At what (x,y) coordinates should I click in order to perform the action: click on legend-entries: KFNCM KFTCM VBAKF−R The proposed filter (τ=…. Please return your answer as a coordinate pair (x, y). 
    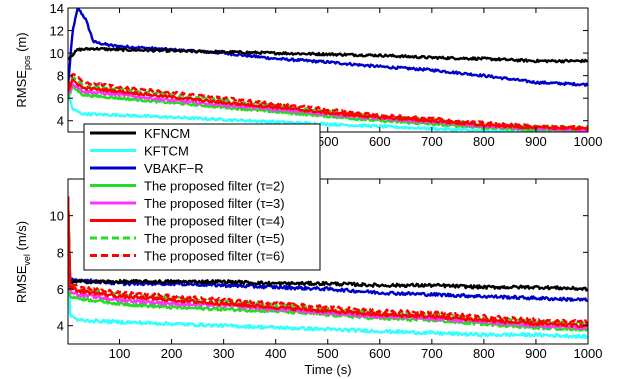
    Looking at the image, I should click on (187, 195).